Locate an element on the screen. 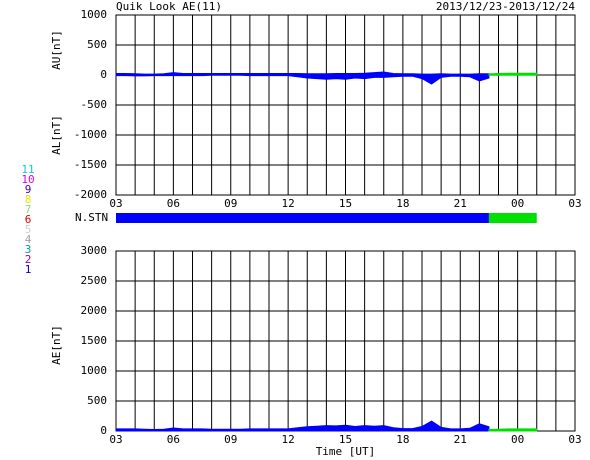 The height and width of the screenshot is (460, 590). station-label: 1 is located at coordinates (28, 269).